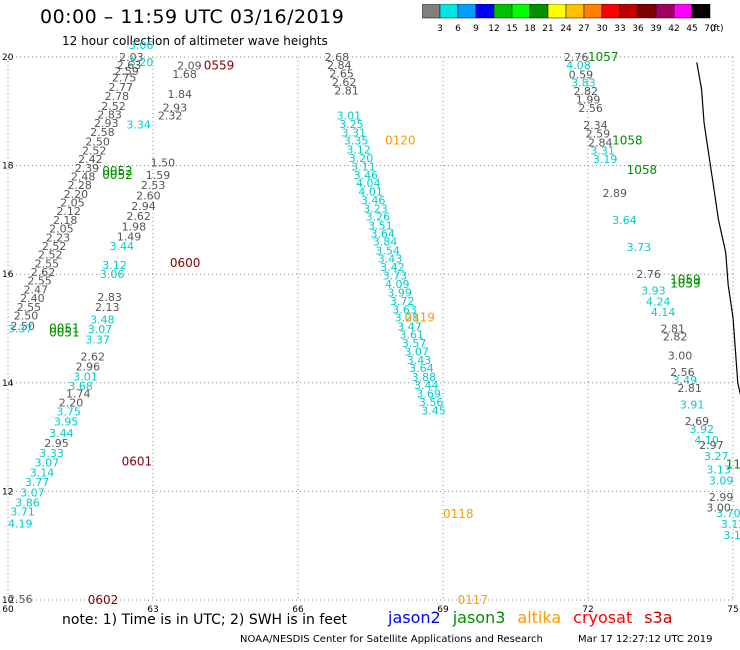  Describe the element at coordinates (32, 298) in the screenshot. I see `data-point: 2.40` at that location.